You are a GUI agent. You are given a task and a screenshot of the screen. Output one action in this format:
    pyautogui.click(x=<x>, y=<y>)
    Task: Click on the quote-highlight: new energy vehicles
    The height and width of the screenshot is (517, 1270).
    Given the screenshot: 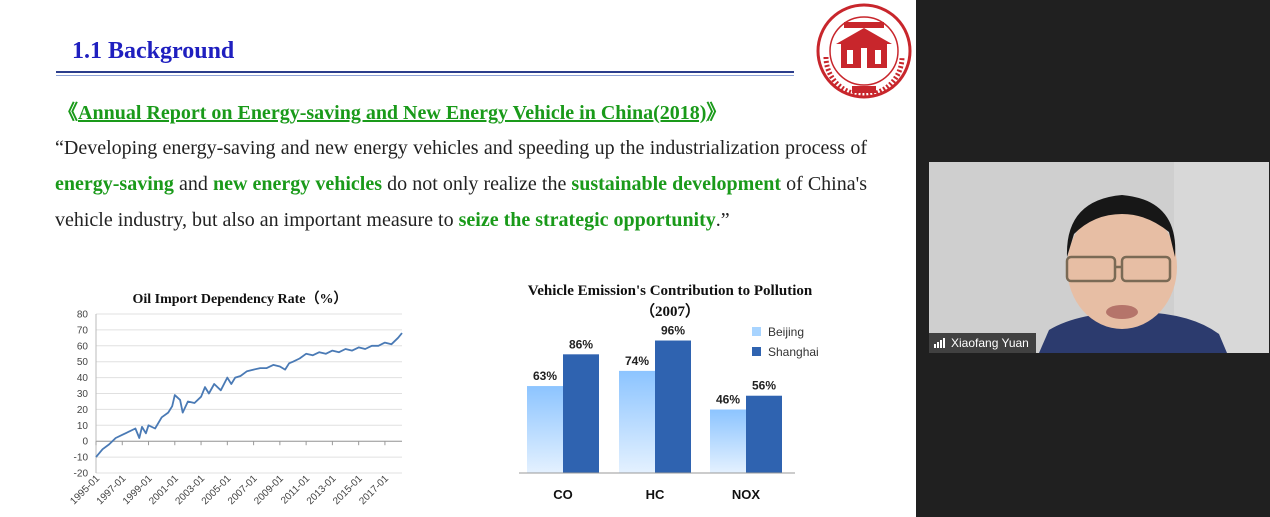 What is the action you would take?
    pyautogui.click(x=297, y=184)
    